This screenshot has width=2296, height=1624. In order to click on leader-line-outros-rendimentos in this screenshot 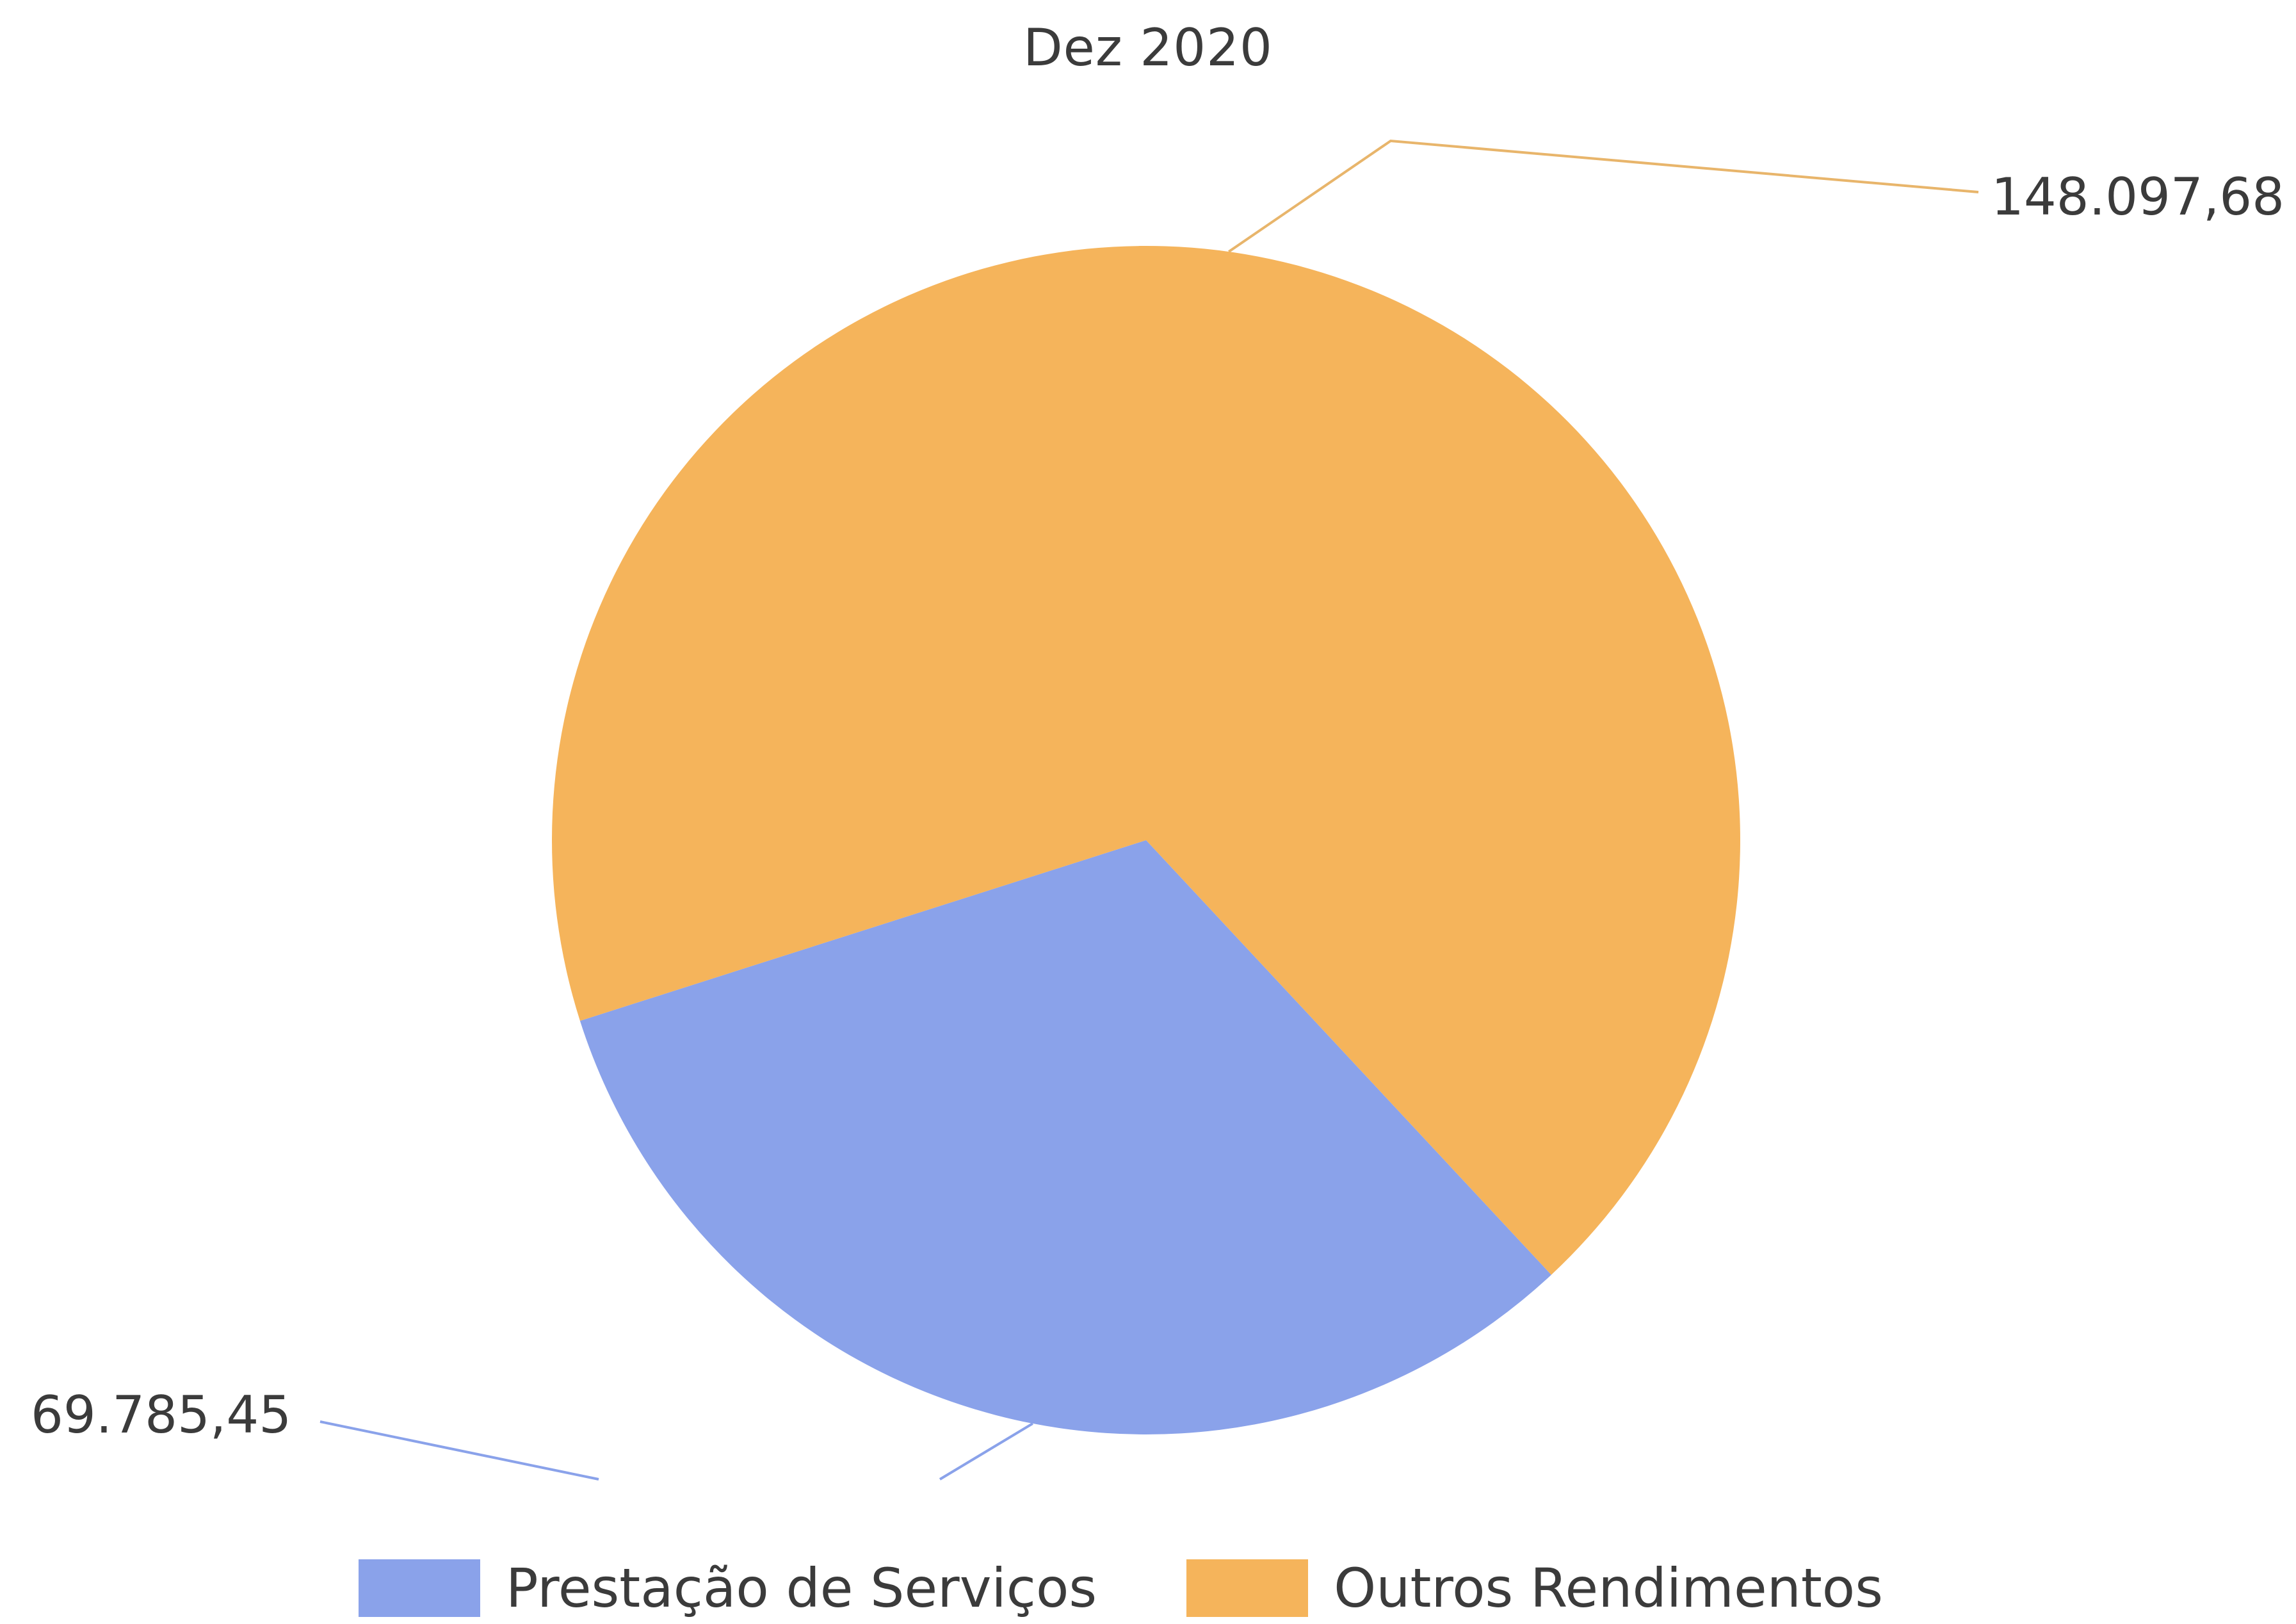, I will do `click(1603, 196)`.